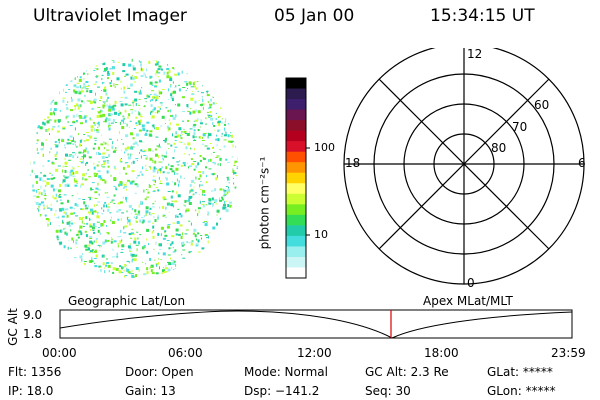 This screenshot has height=400, width=600. I want to click on mlat-label-60: 60, so click(542, 105).